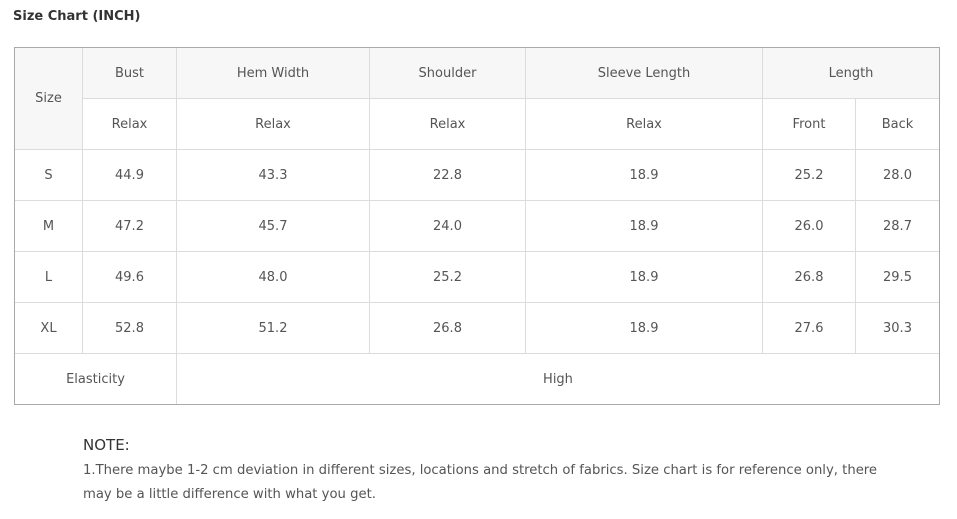 The image size is (957, 519). I want to click on elasticity-row: Elasticity High, so click(477, 379).